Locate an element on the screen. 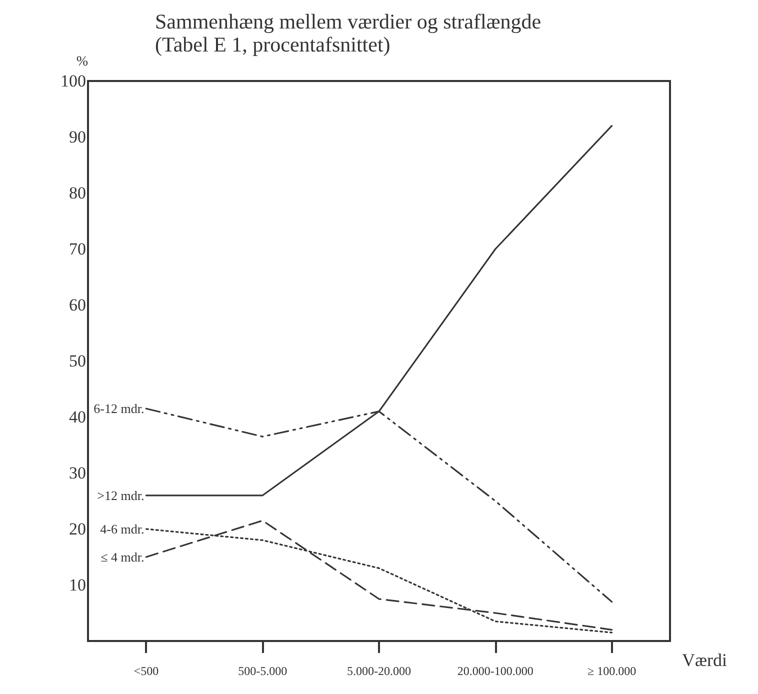 The height and width of the screenshot is (694, 758). chart-title: Sammenhæng mellem værdier og straflængde is located at coordinates (348, 22).